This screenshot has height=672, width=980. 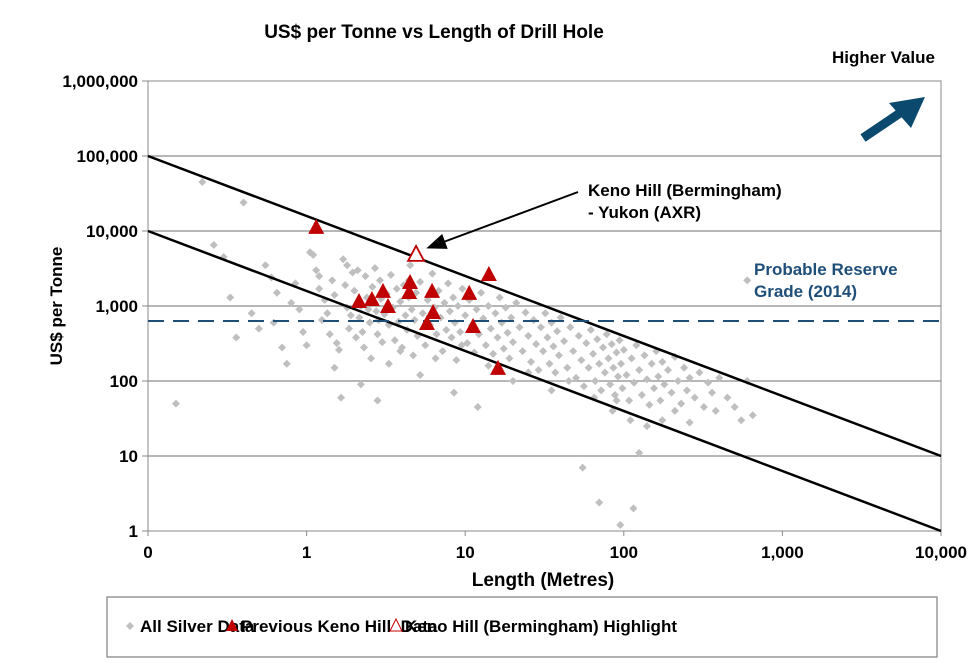 What do you see at coordinates (433, 311) in the screenshot?
I see `data-point-keno-hill` at bounding box center [433, 311].